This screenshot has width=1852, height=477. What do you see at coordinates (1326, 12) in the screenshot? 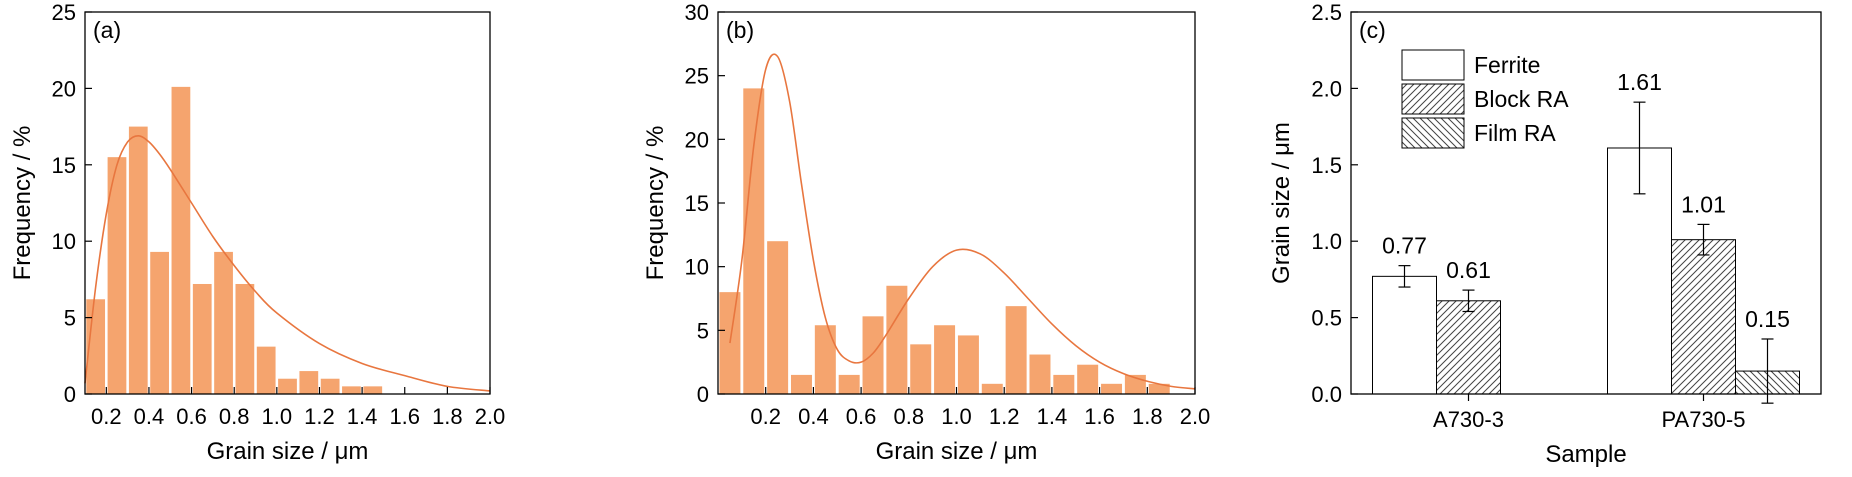
I see `y-tick-label: 2.5` at bounding box center [1326, 12].